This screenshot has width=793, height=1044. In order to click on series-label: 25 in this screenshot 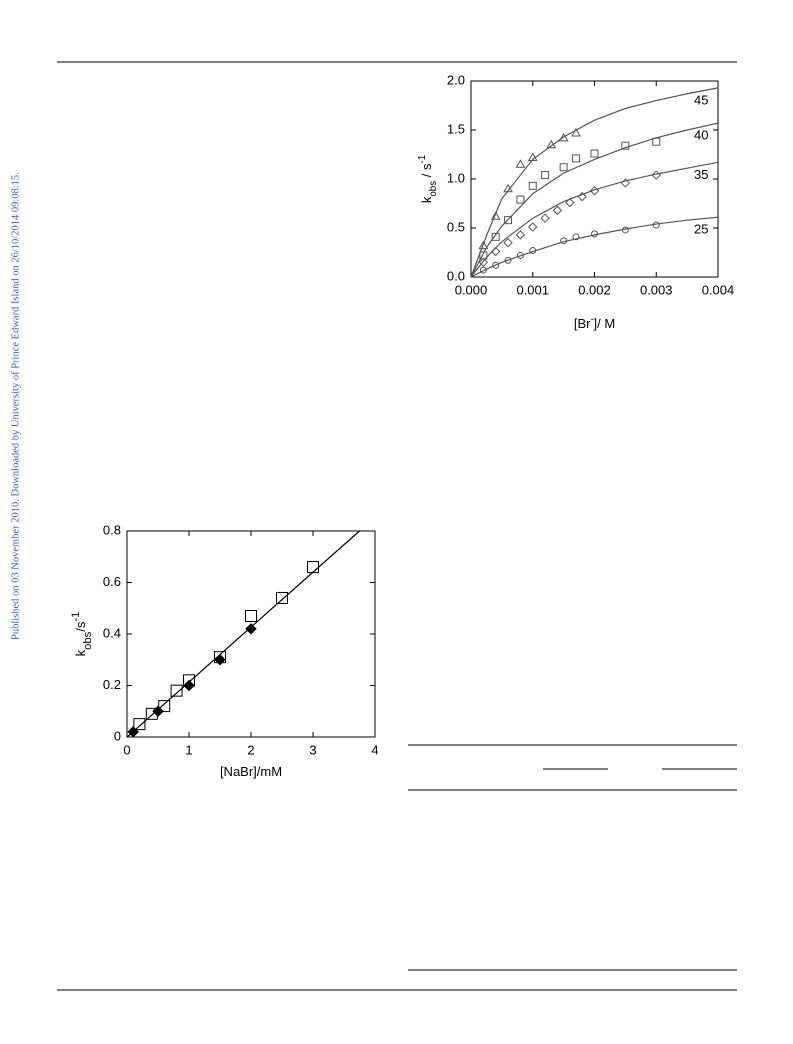, I will do `click(701, 229)`.